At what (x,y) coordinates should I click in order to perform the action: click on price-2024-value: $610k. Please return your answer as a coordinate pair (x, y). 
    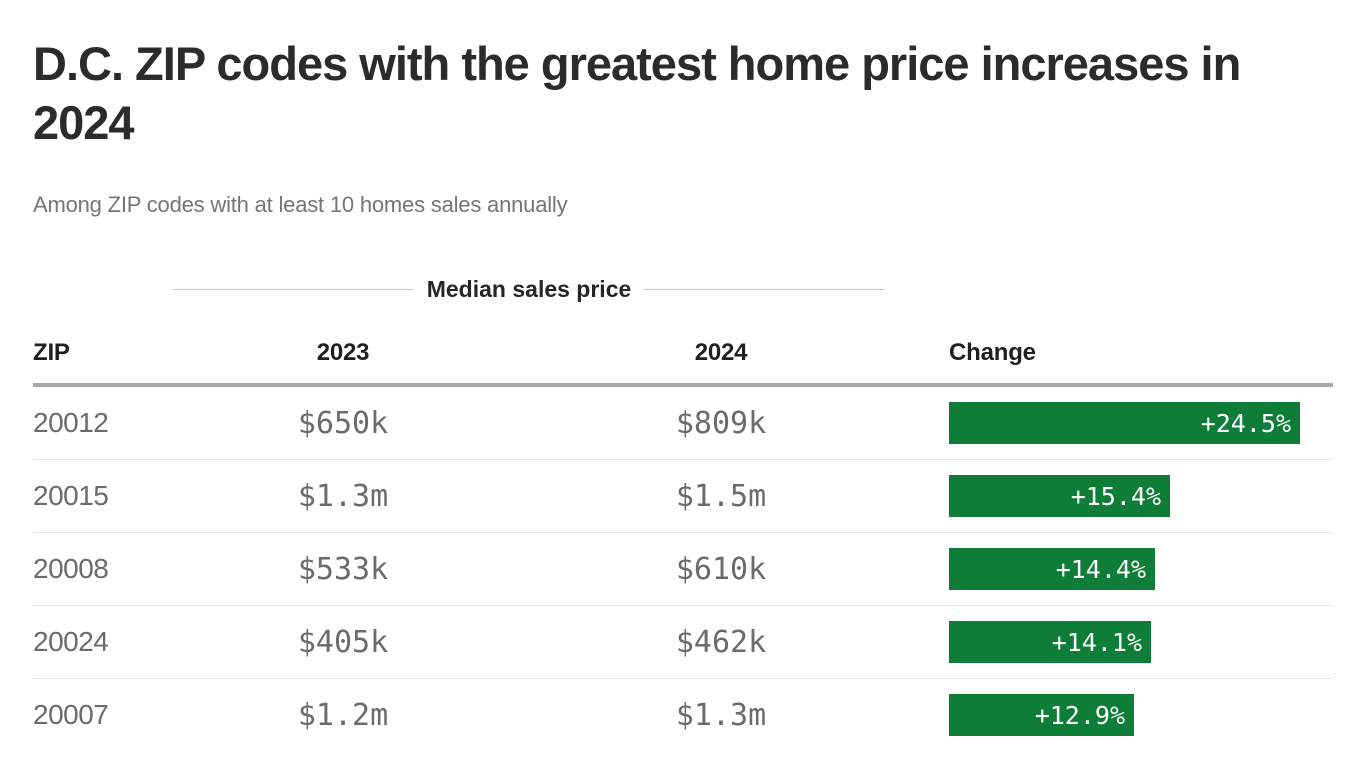
    Looking at the image, I should click on (721, 569).